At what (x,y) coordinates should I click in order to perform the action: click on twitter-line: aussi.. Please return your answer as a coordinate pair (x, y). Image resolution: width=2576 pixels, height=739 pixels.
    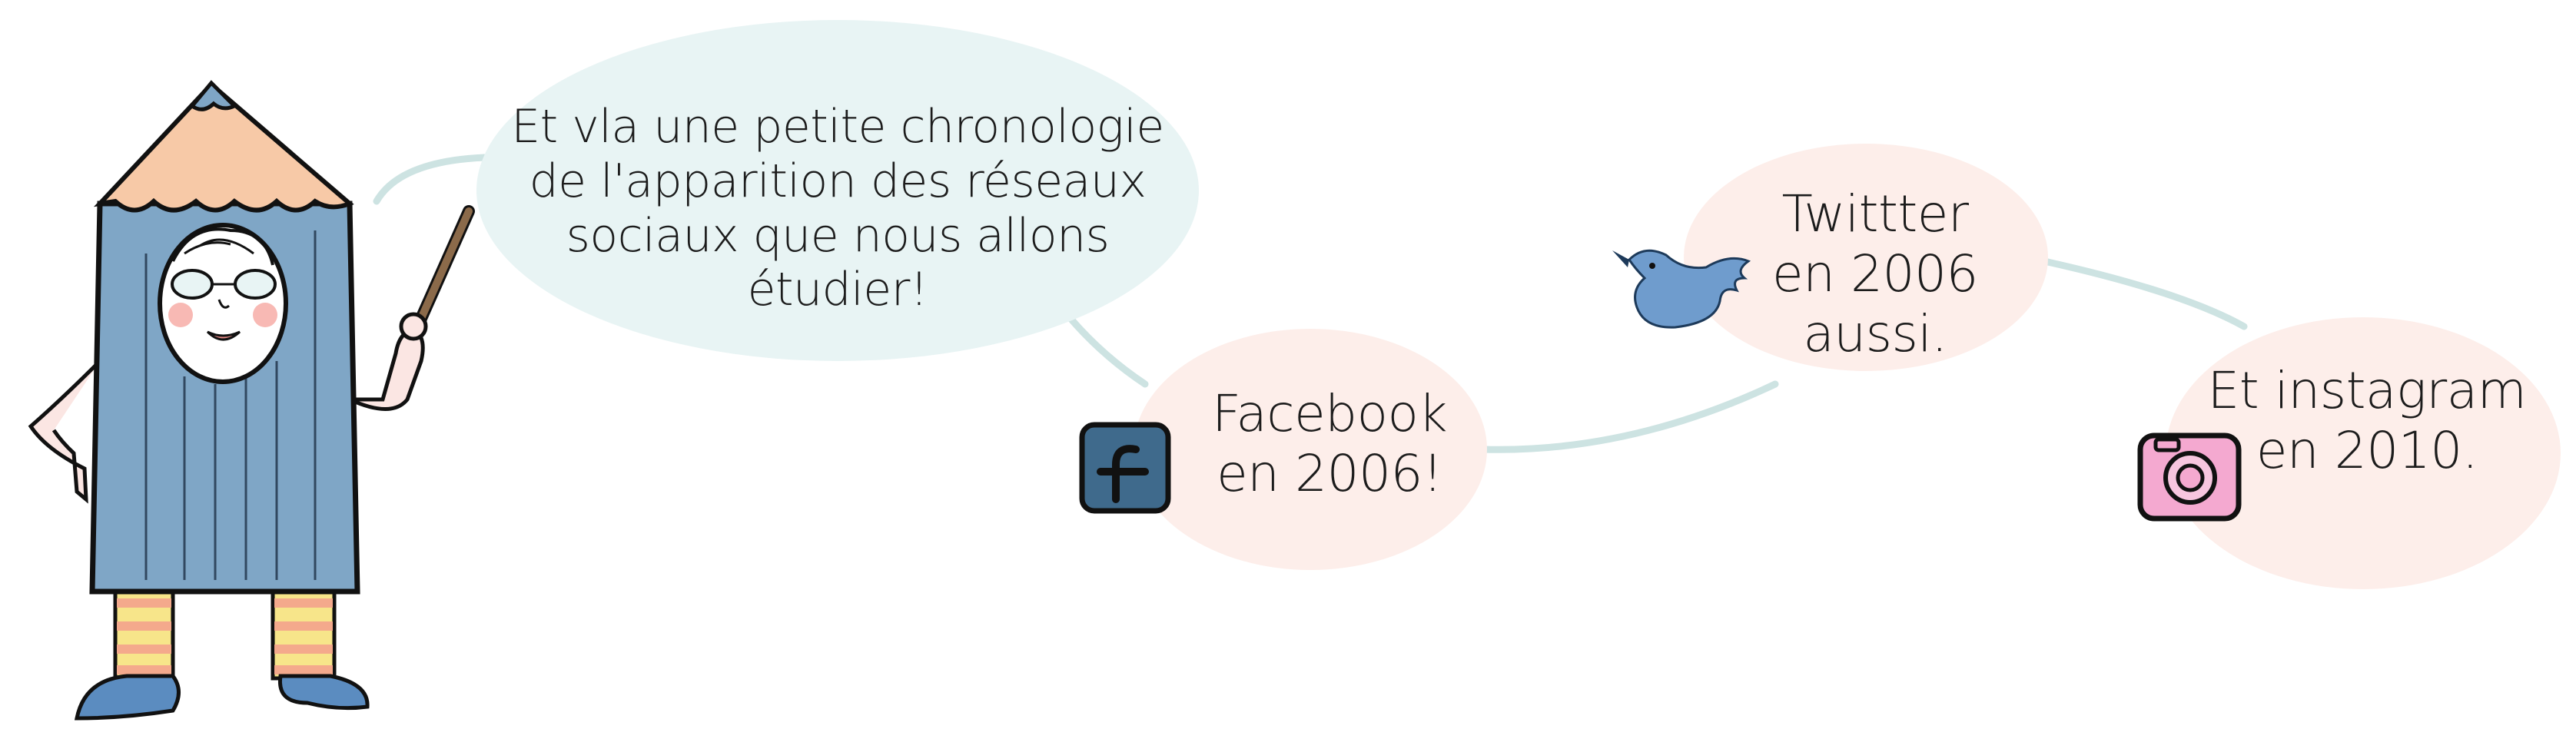
    Looking at the image, I should click on (1875, 333).